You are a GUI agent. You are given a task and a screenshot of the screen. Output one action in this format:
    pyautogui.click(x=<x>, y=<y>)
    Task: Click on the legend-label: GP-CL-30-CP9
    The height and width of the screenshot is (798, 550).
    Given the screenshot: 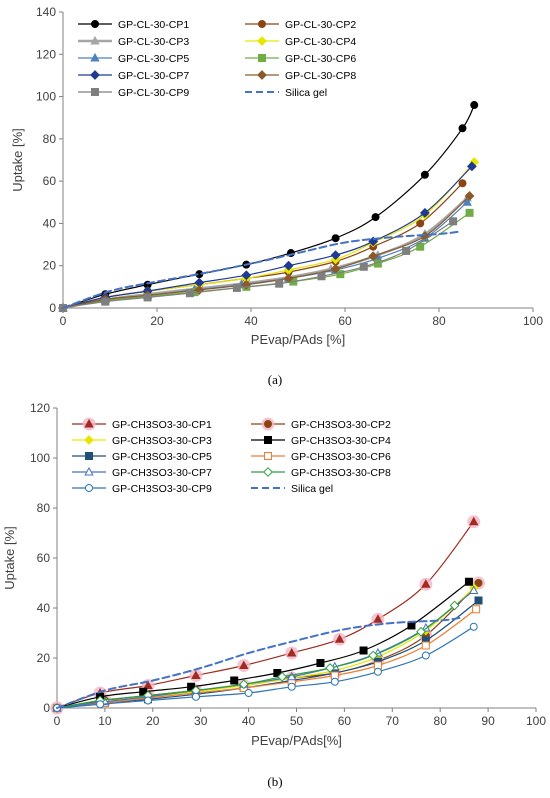 What is the action you would take?
    pyautogui.click(x=153, y=93)
    